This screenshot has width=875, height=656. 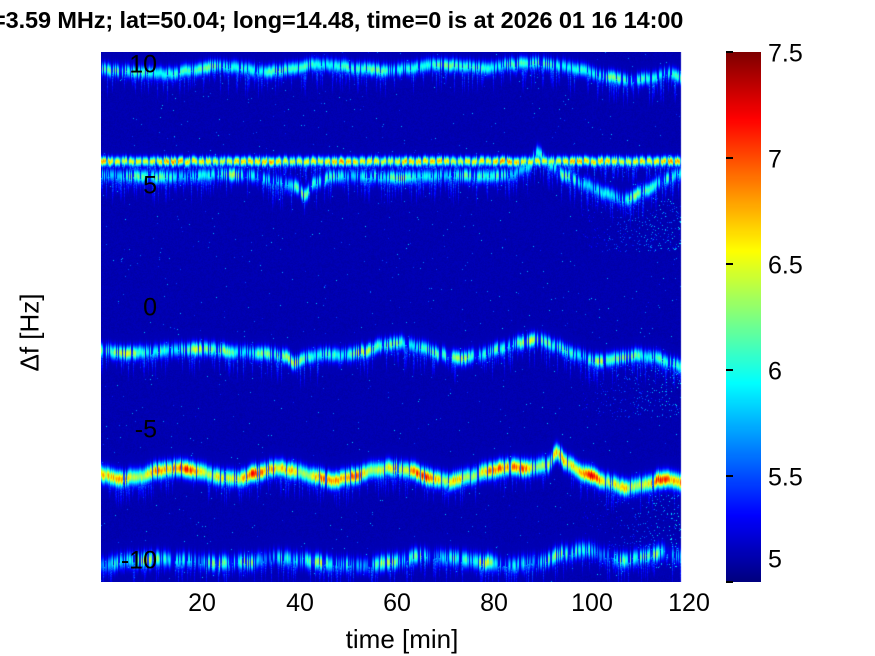 I want to click on ytick-label-1: 5, so click(x=150, y=185).